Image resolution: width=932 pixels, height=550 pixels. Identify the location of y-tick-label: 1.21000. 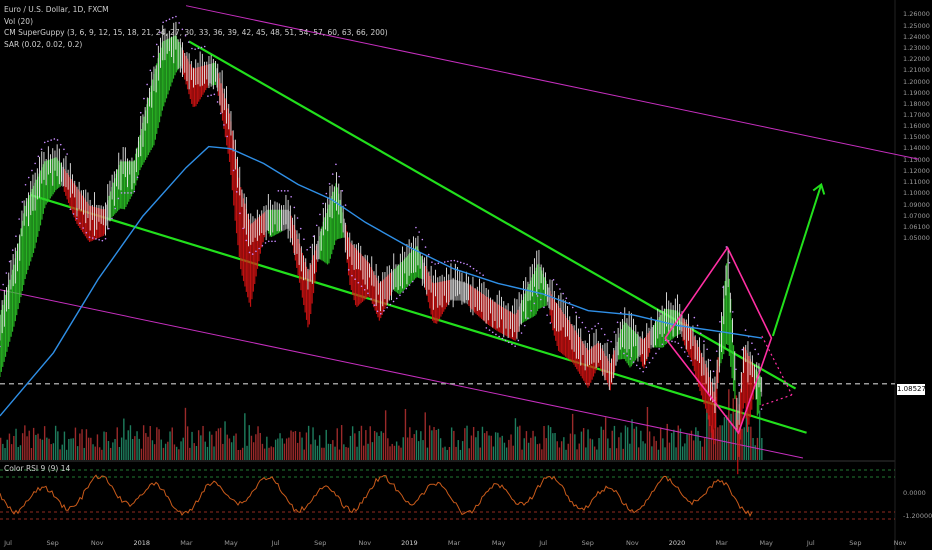
(916, 70).